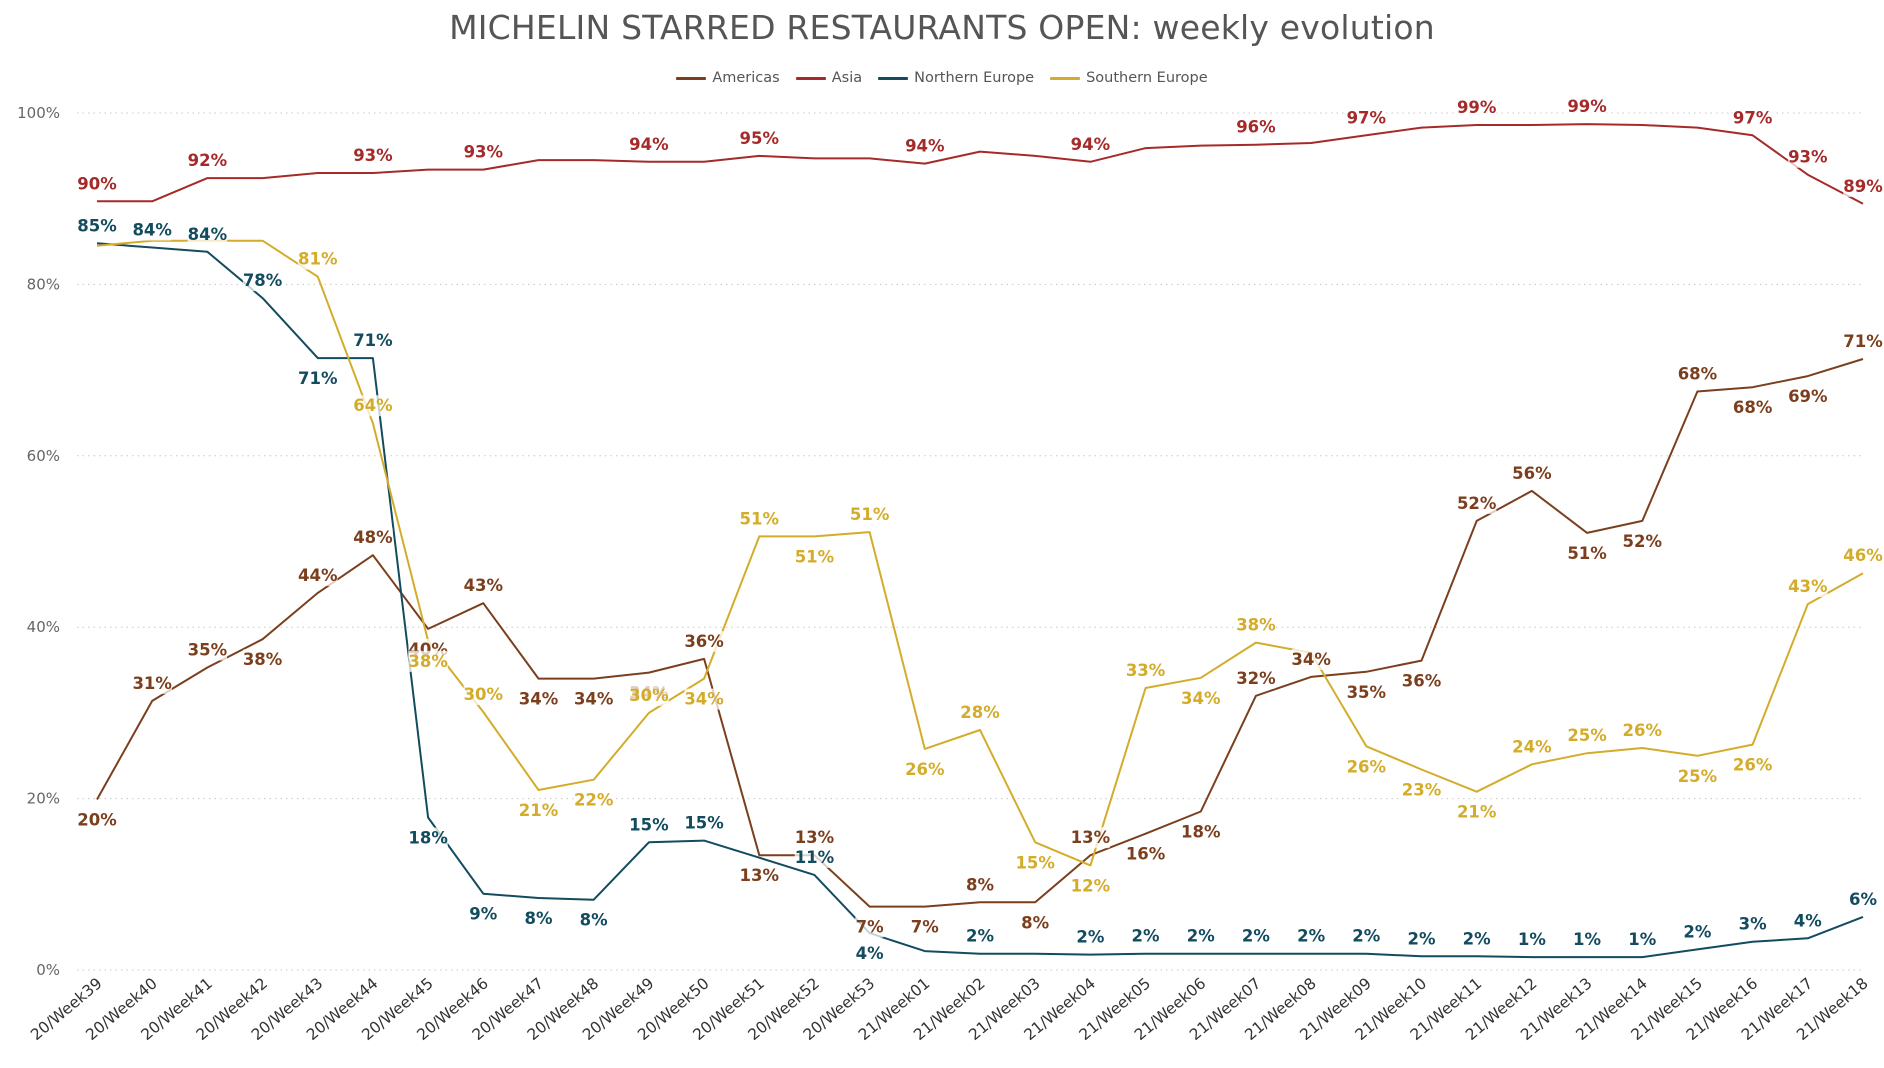 This screenshot has height=1068, width=1884. I want to click on legend-item: Northern Europe, so click(956, 78).